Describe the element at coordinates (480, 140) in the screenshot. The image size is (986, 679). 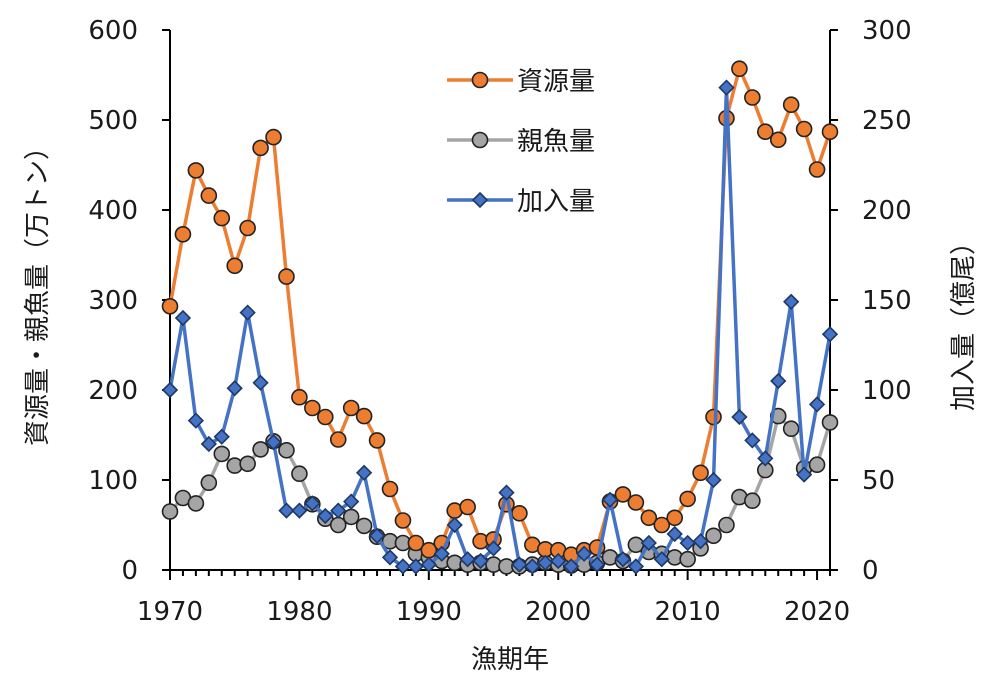
I see `legend-marker-spawning-stock` at that location.